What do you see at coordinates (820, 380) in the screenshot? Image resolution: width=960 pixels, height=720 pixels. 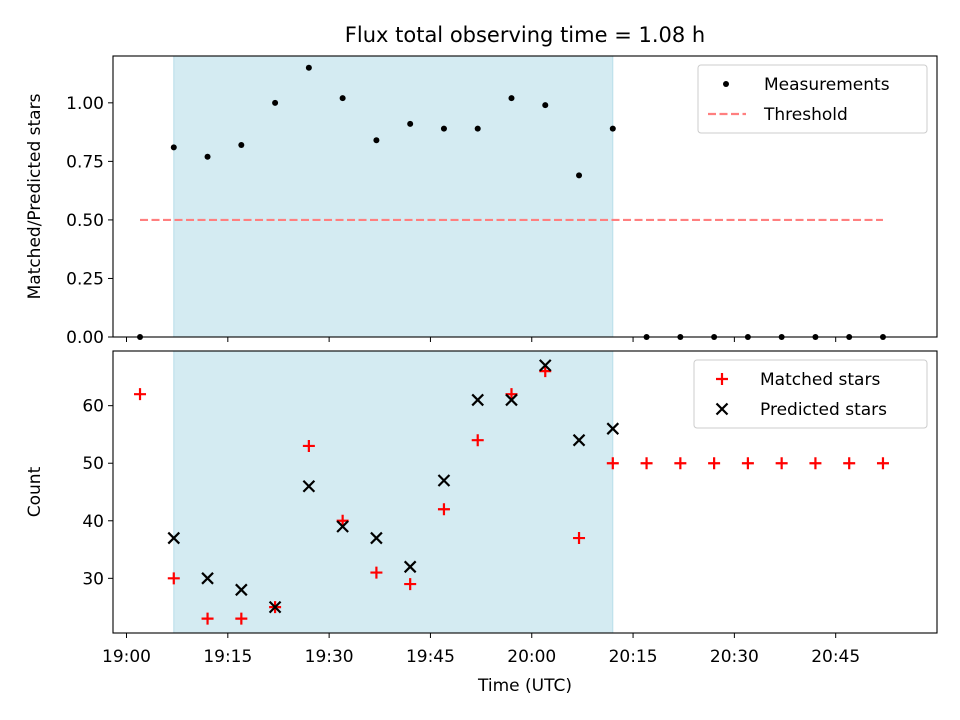 I see `legend-label: Matched stars` at bounding box center [820, 380].